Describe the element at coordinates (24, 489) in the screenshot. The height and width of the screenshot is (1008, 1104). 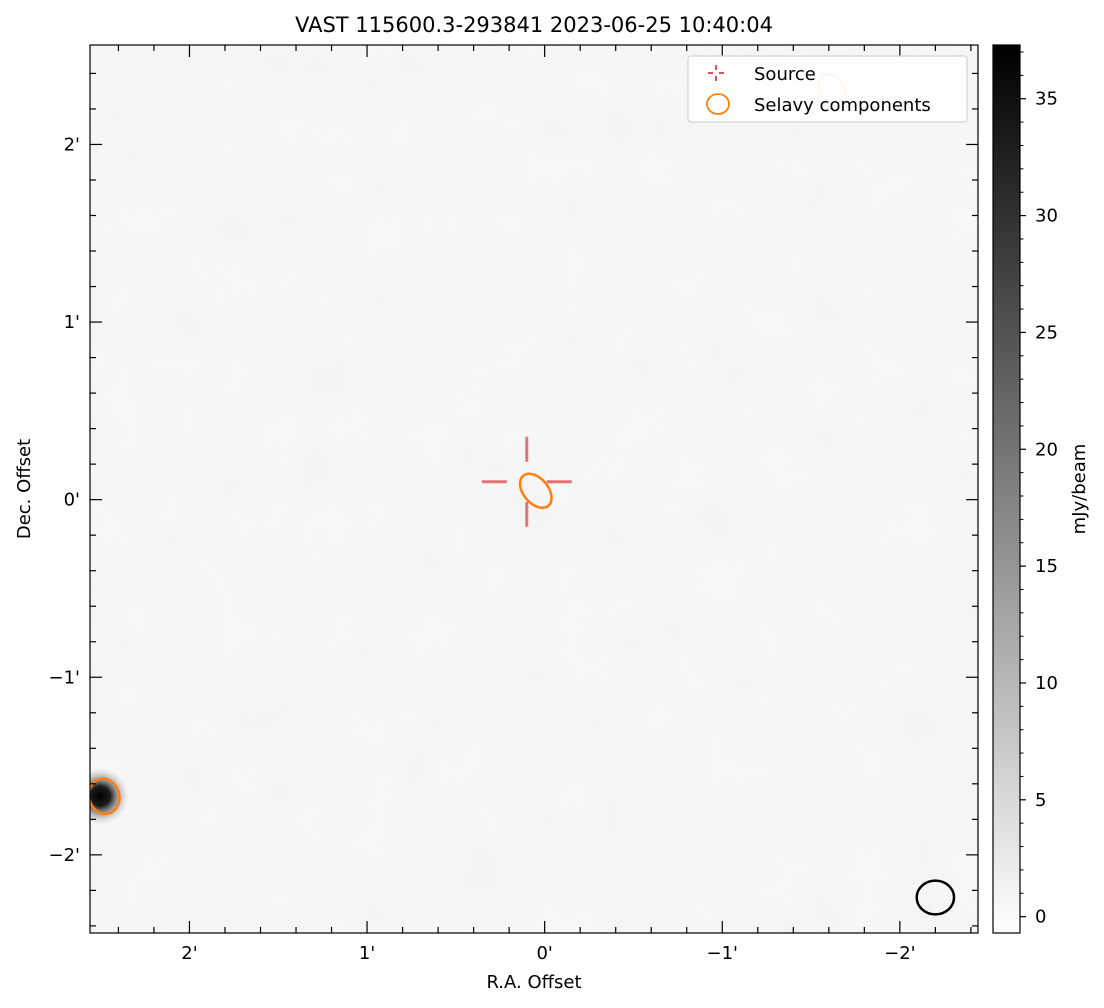
I see `y-axis-label: Dec. Offset` at that location.